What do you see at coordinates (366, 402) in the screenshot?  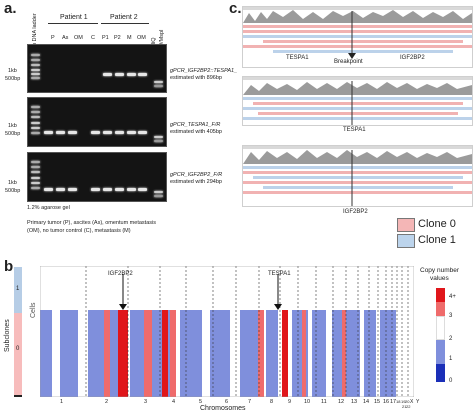 I see `chrom-label-14: 14` at bounding box center [366, 402].